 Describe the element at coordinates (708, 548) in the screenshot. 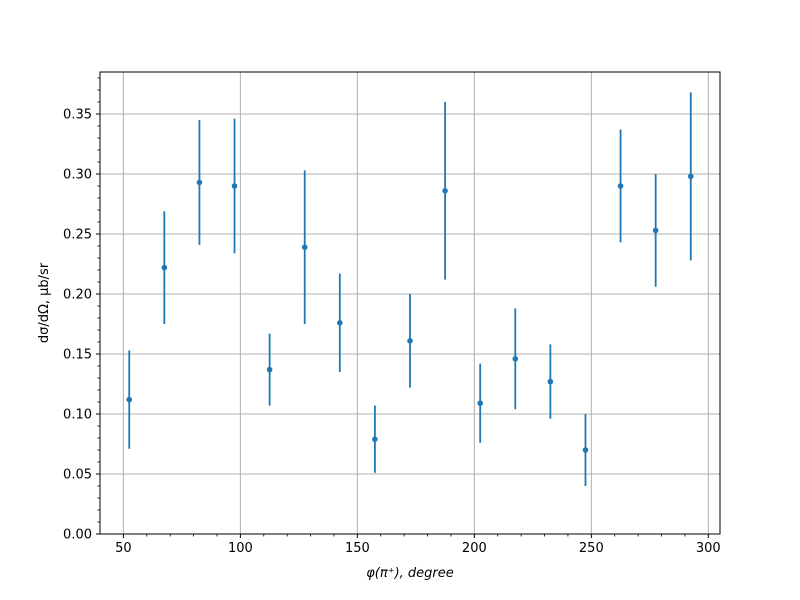

I see `x-tick-label: 300` at that location.